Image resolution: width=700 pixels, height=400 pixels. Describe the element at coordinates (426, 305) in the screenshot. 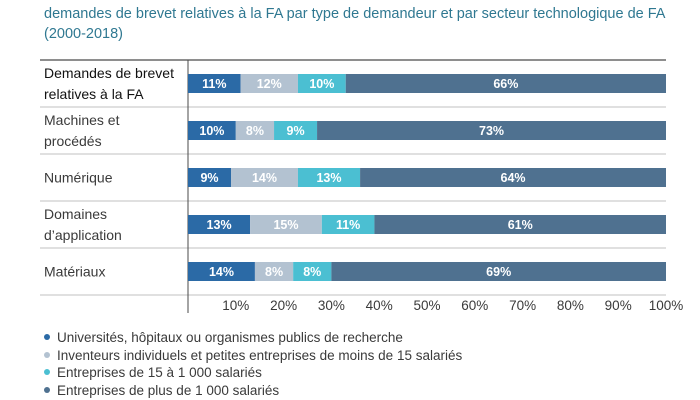

I see `x-tick-label: 50%` at that location.